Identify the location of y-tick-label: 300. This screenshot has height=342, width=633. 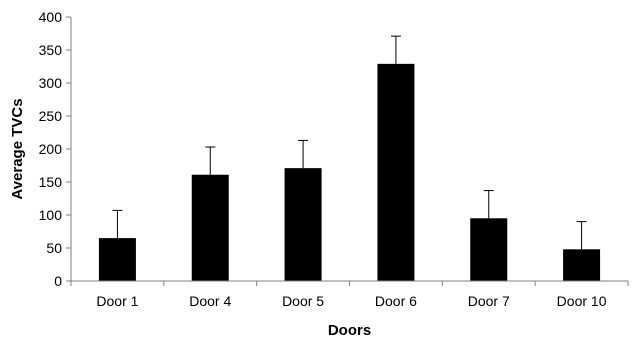
(51, 83).